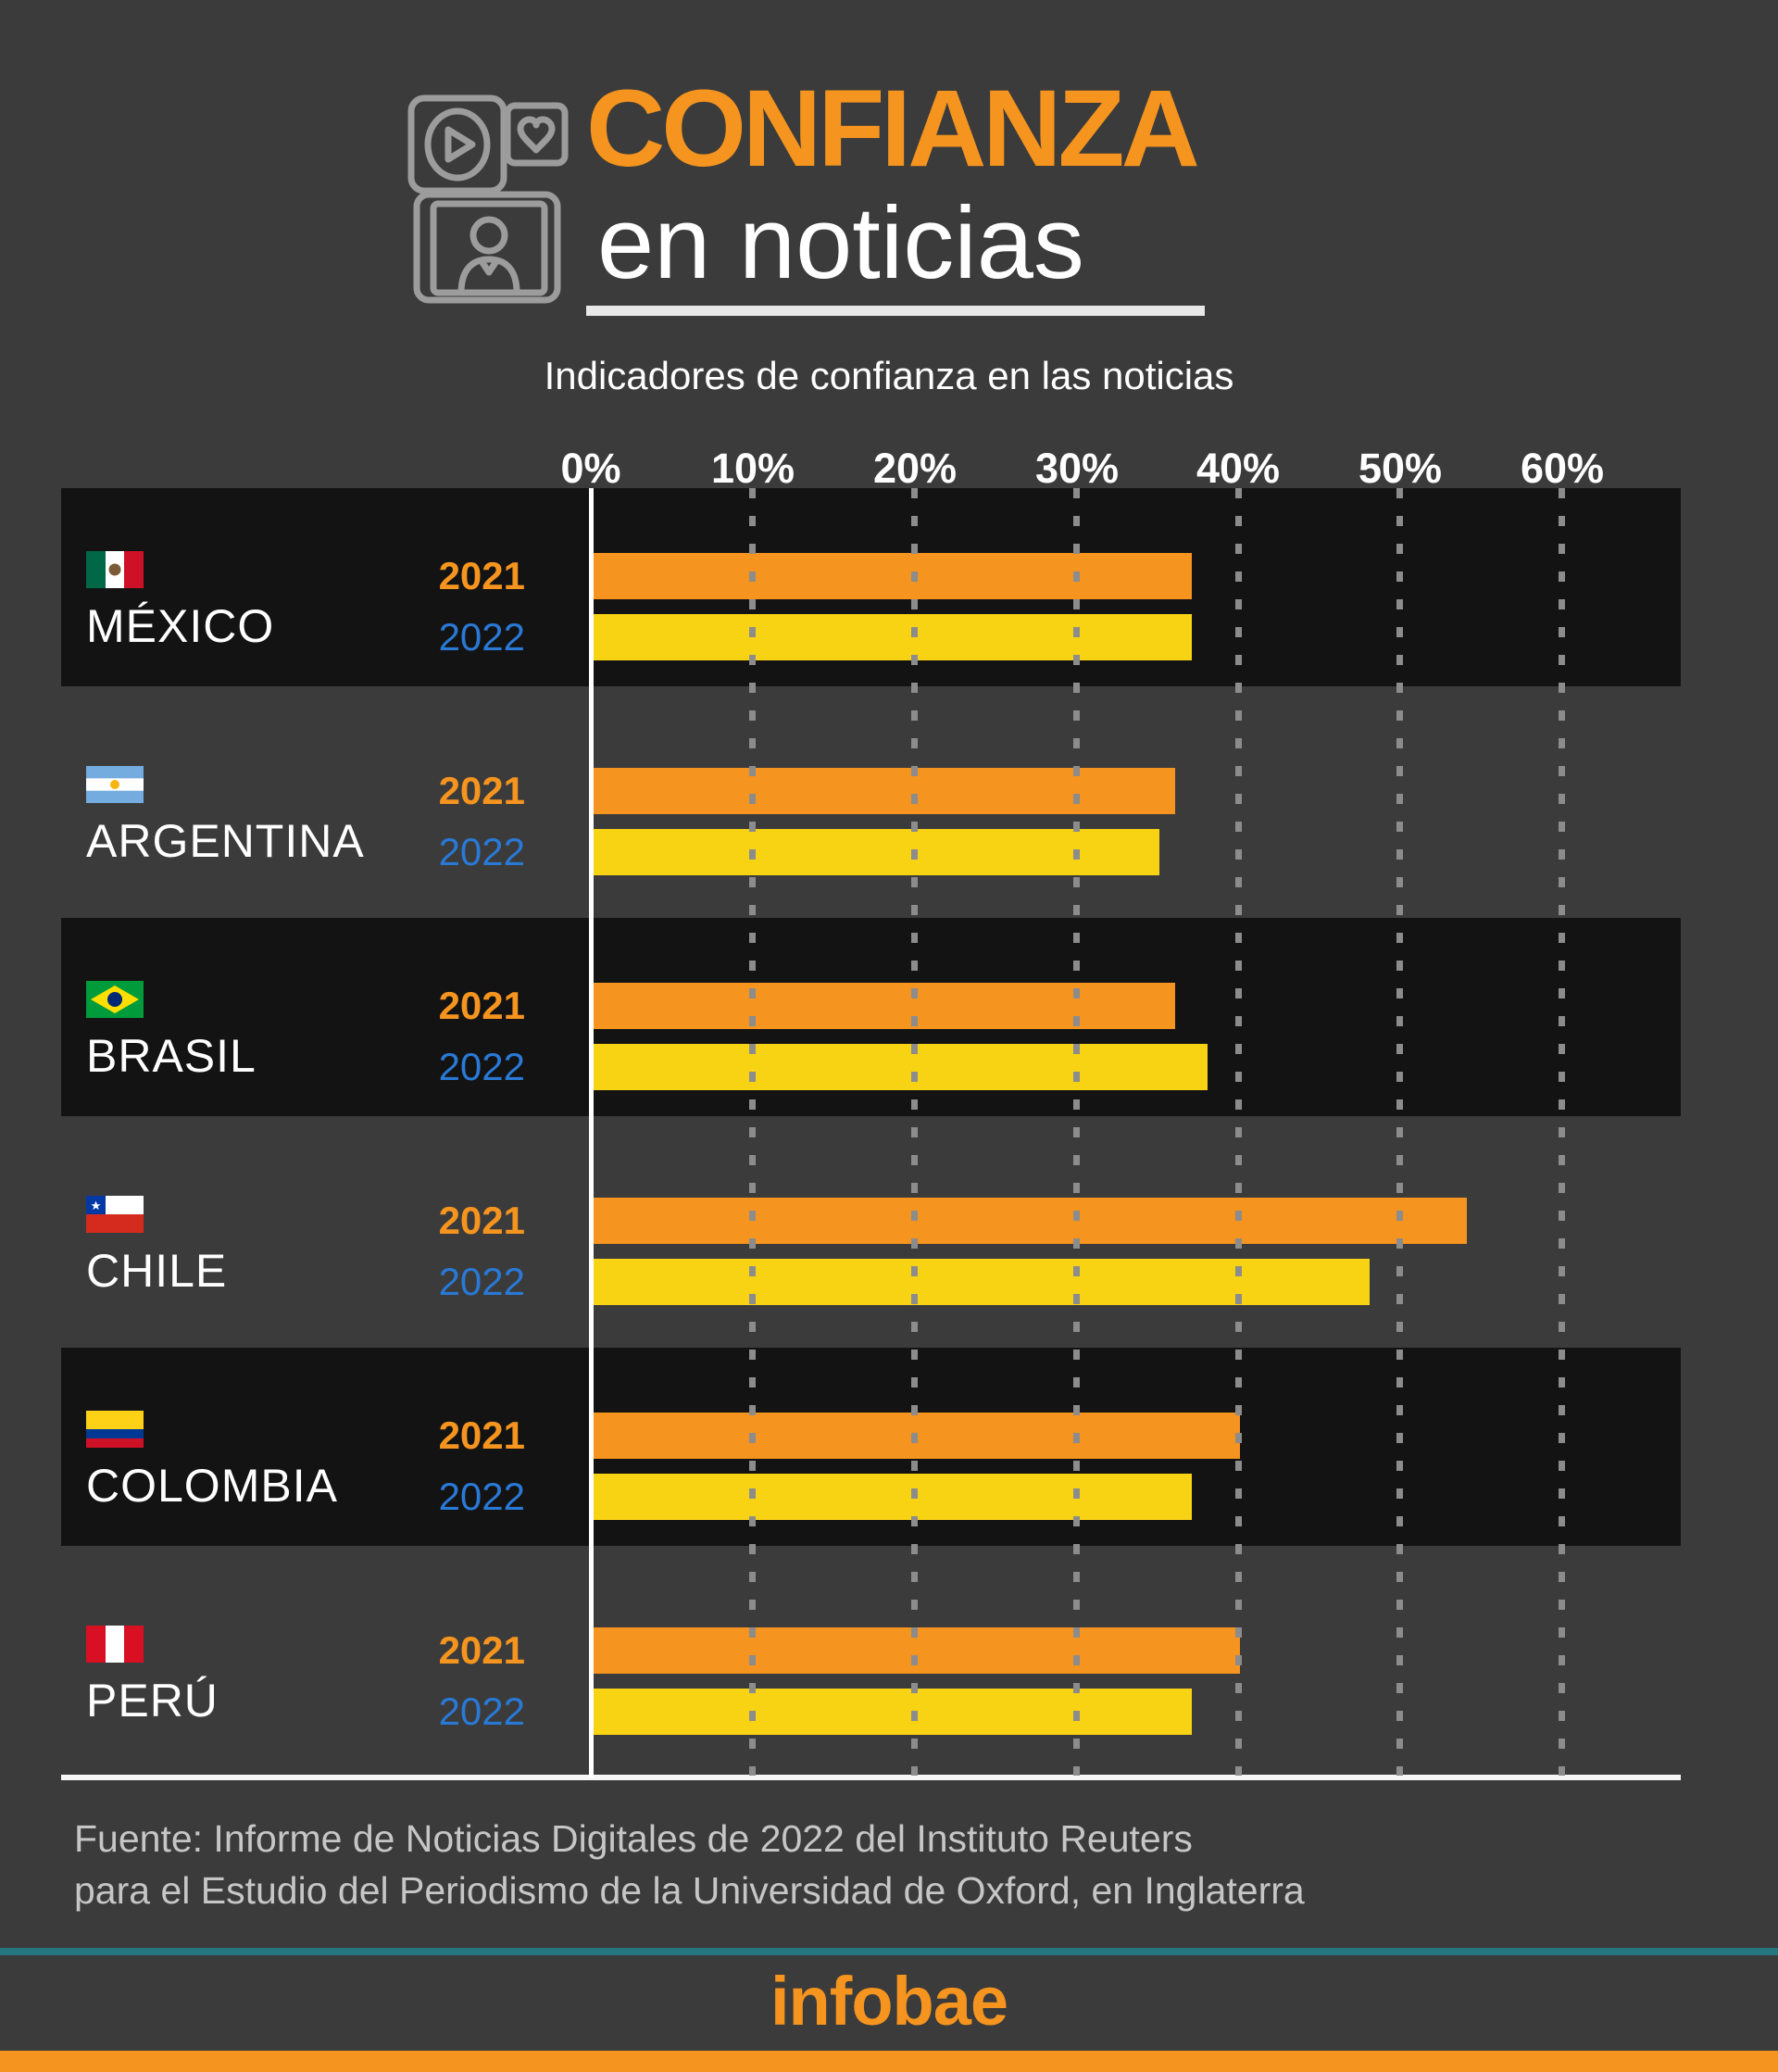 Image resolution: width=1778 pixels, height=2072 pixels. I want to click on axis-tick-10: 10%, so click(753, 468).